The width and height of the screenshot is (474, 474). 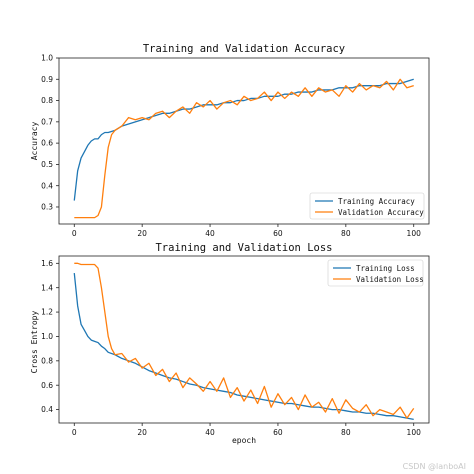 What do you see at coordinates (47, 287) in the screenshot?
I see `loss-y-tick-label: 1.4` at bounding box center [47, 287].